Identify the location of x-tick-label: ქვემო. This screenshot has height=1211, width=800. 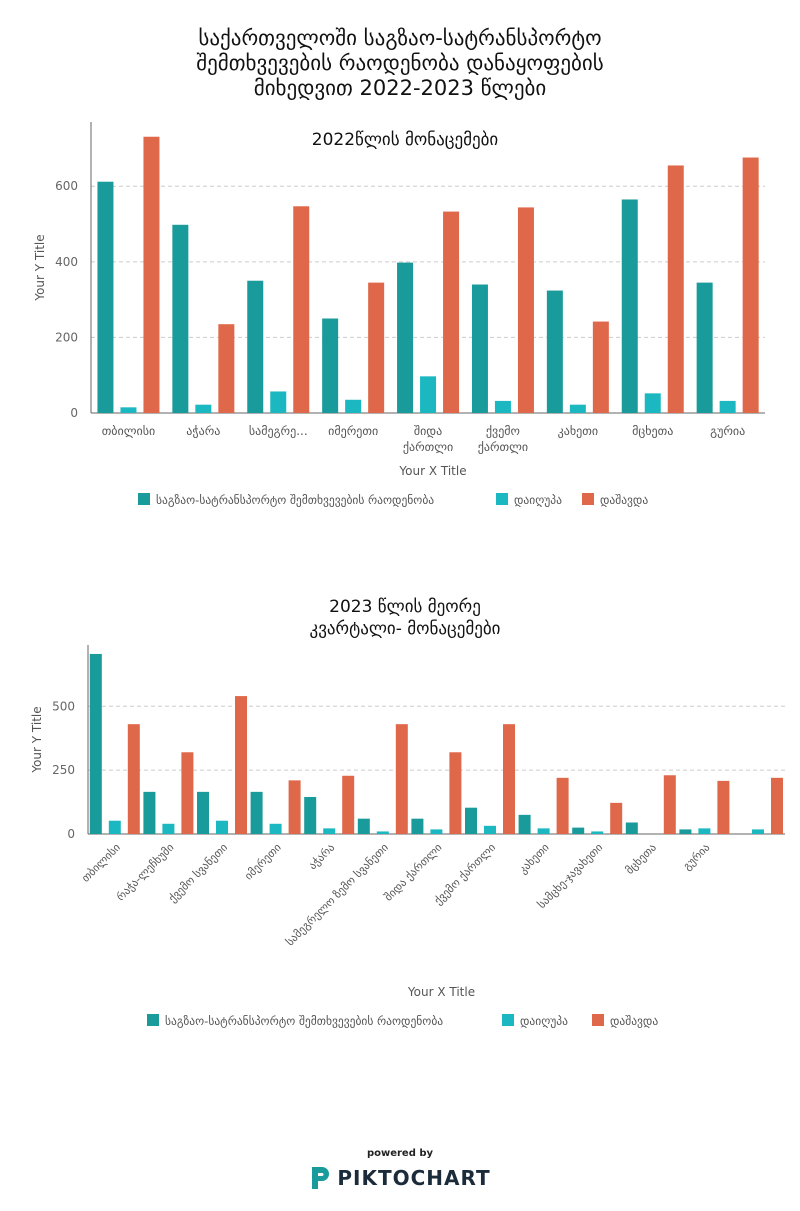
(503, 431).